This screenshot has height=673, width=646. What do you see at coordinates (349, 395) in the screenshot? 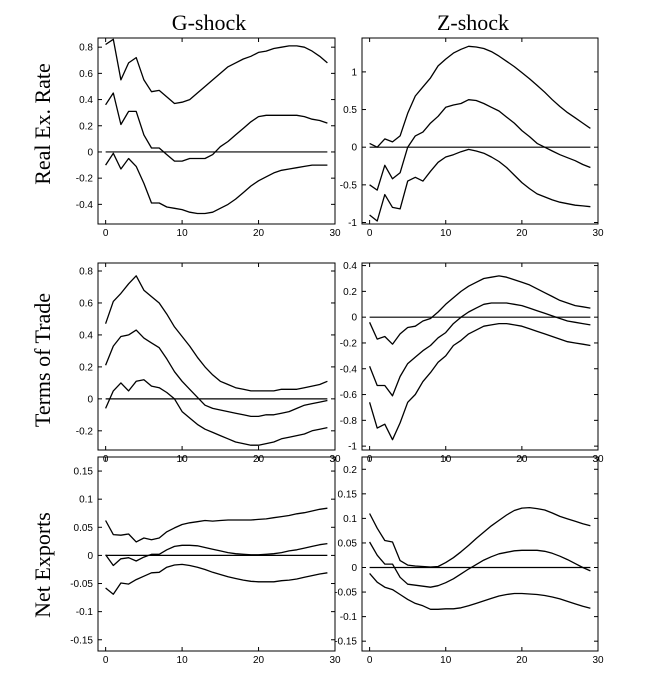
I see `y-tick-label: -0.6` at bounding box center [349, 395].